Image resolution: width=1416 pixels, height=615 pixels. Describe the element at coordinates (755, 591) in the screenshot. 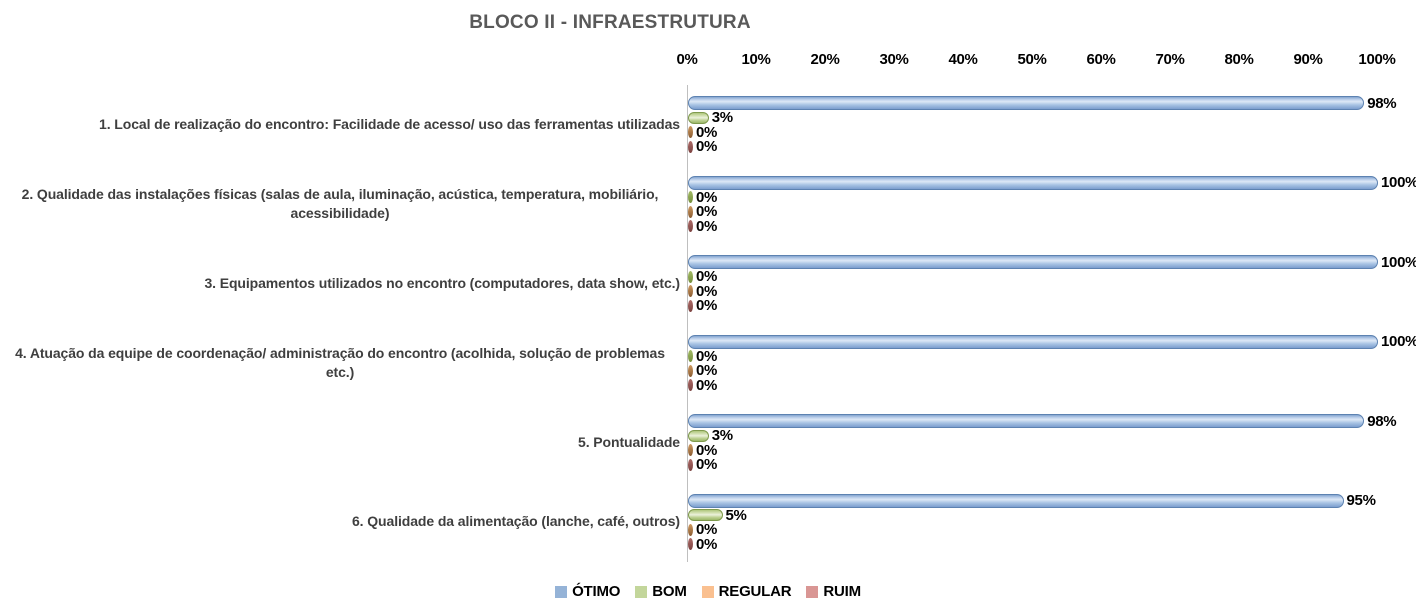

I see `legend-label: REGULAR` at that location.